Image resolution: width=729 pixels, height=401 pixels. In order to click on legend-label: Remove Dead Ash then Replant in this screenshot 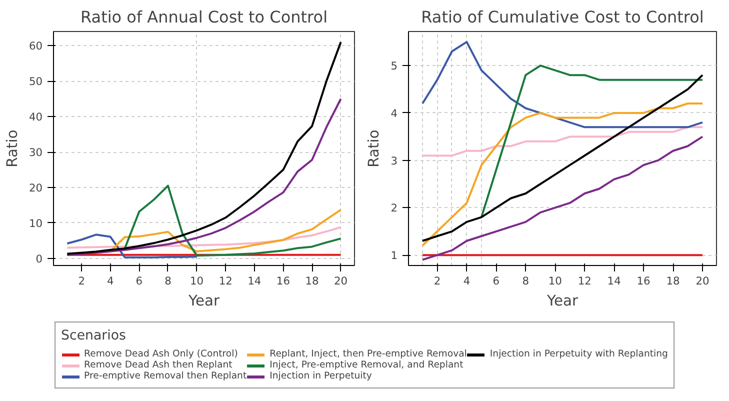, I will do `click(158, 365)`.